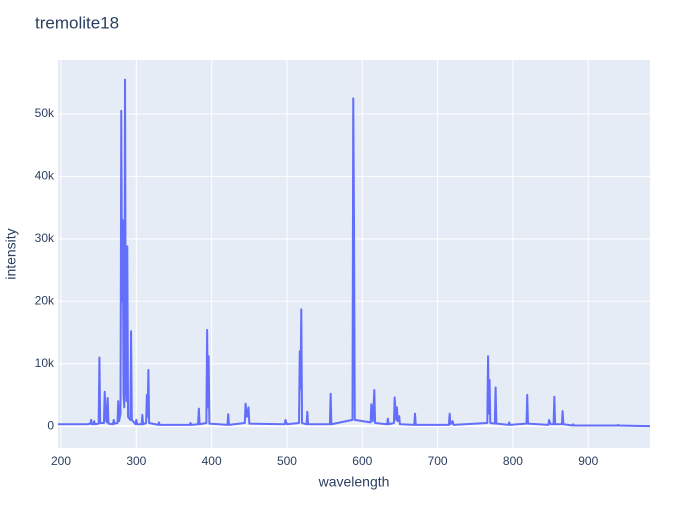 This screenshot has width=700, height=505. What do you see at coordinates (438, 461) in the screenshot?
I see `x-tick-label: 700` at bounding box center [438, 461].